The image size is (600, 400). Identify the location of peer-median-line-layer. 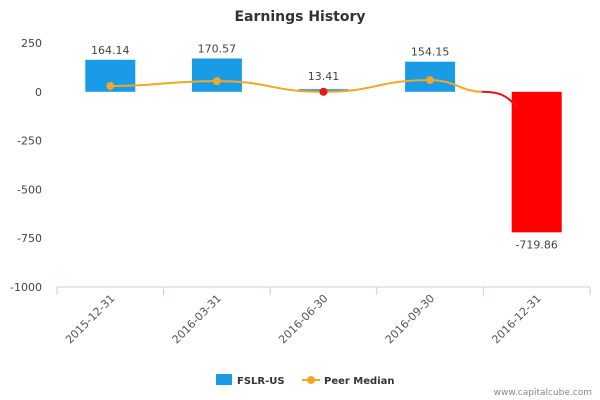
(312, 92).